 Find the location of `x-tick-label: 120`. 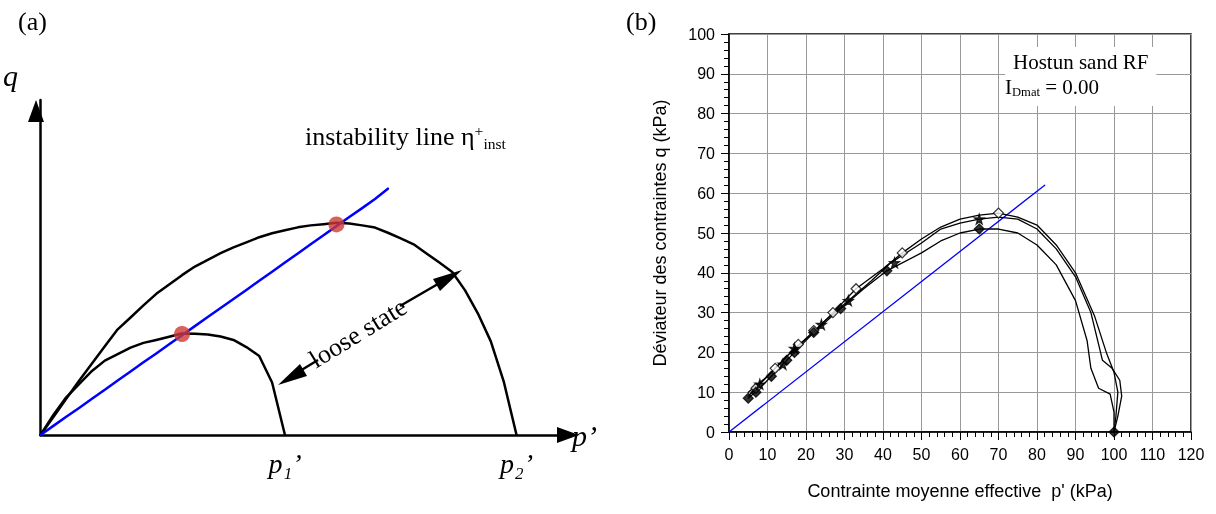

x-tick-label: 120 is located at coordinates (1191, 454).